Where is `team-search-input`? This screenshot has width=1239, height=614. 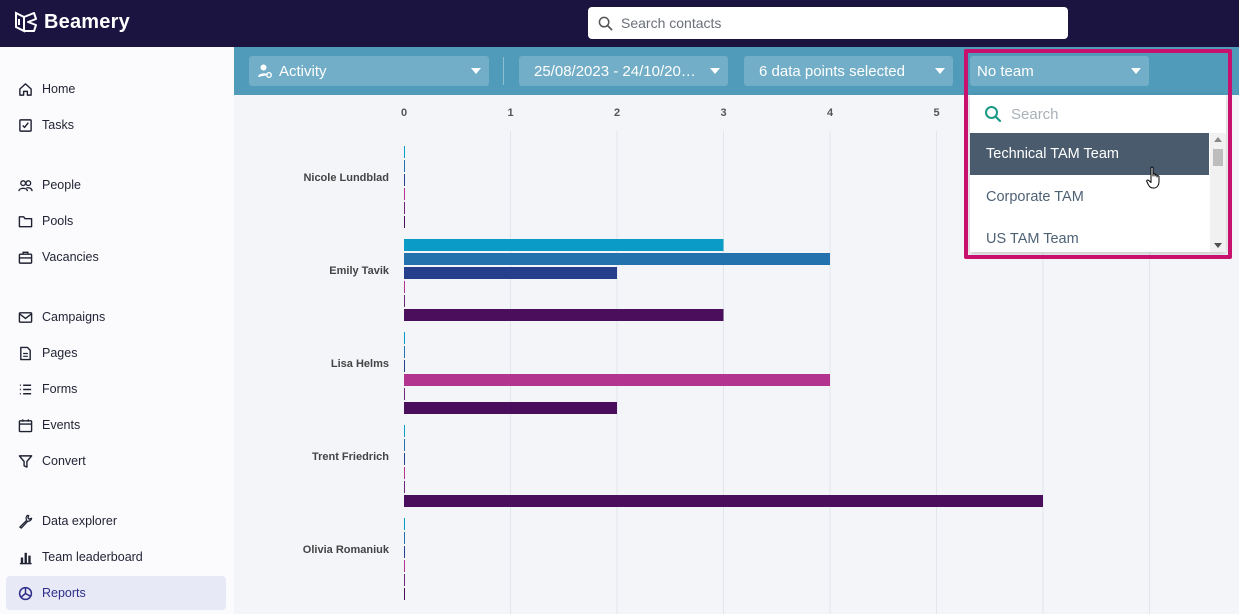
team-search-input is located at coordinates (1106, 114).